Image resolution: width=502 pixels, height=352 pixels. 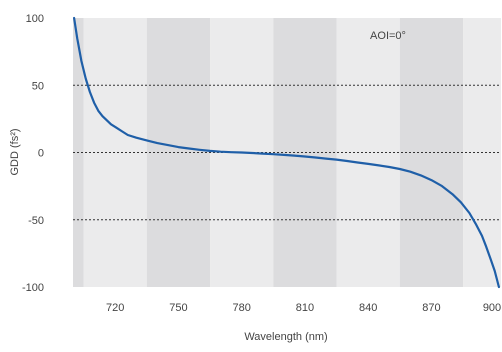 What do you see at coordinates (35, 19) in the screenshot?
I see `y-tick-label: 100` at bounding box center [35, 19].